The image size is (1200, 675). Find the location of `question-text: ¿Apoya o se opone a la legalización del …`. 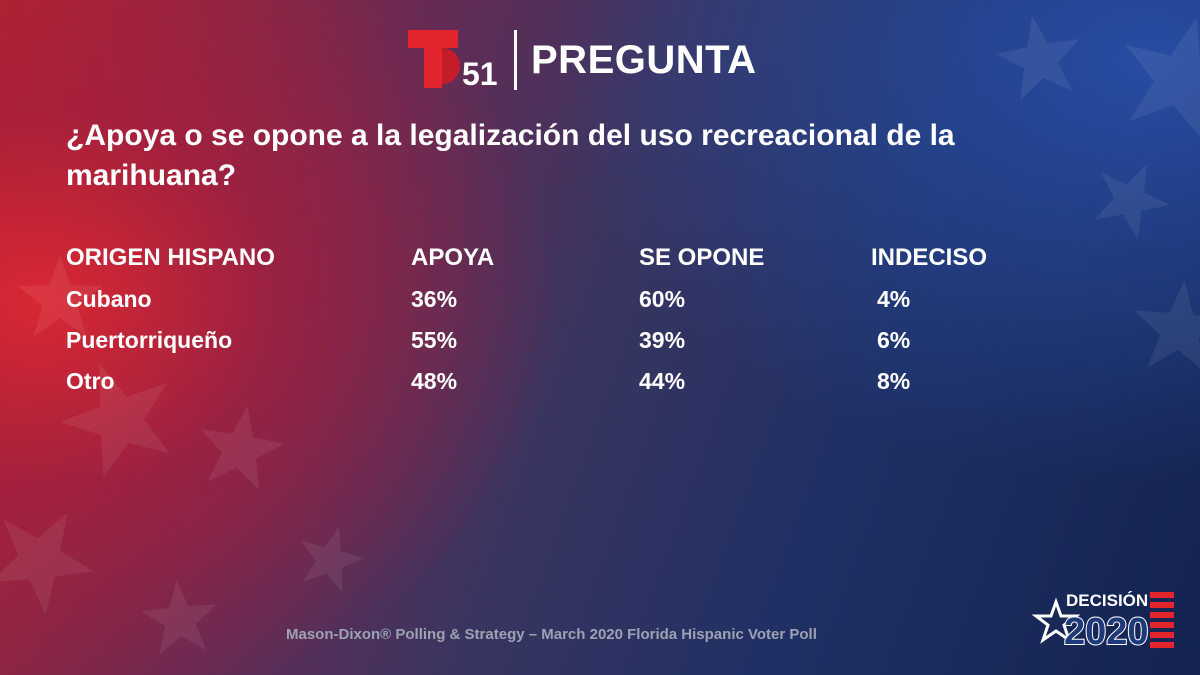

question-text: ¿Apoya o se opone a la legalización del … is located at coordinates (510, 155).